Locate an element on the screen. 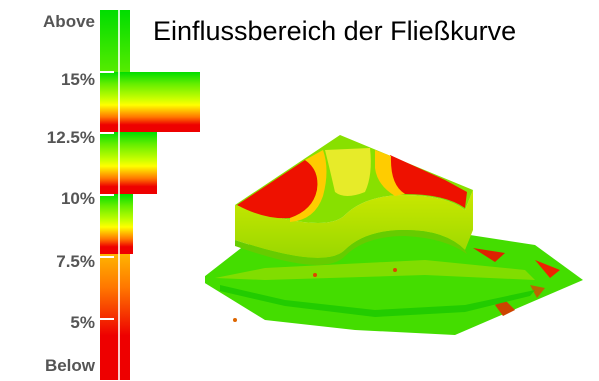  top-yellow-halo-right is located at coordinates (390, 173).